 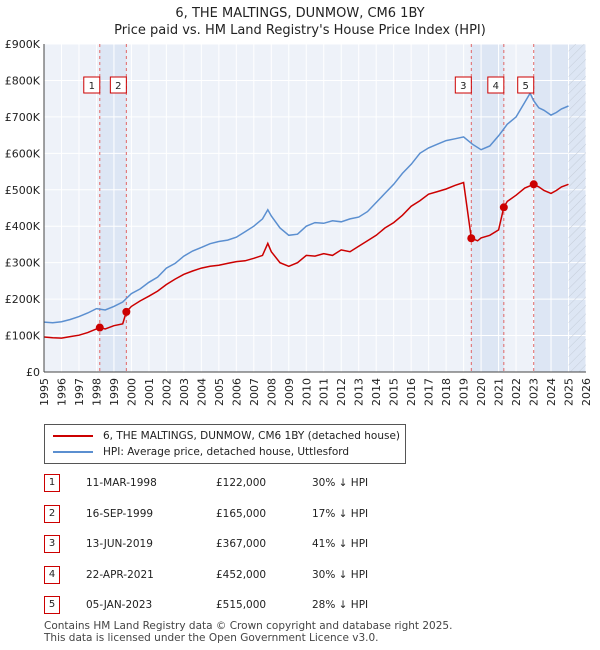 What do you see at coordinates (120, 514) in the screenshot?
I see `sale-date: 16-SEP-1999` at bounding box center [120, 514].